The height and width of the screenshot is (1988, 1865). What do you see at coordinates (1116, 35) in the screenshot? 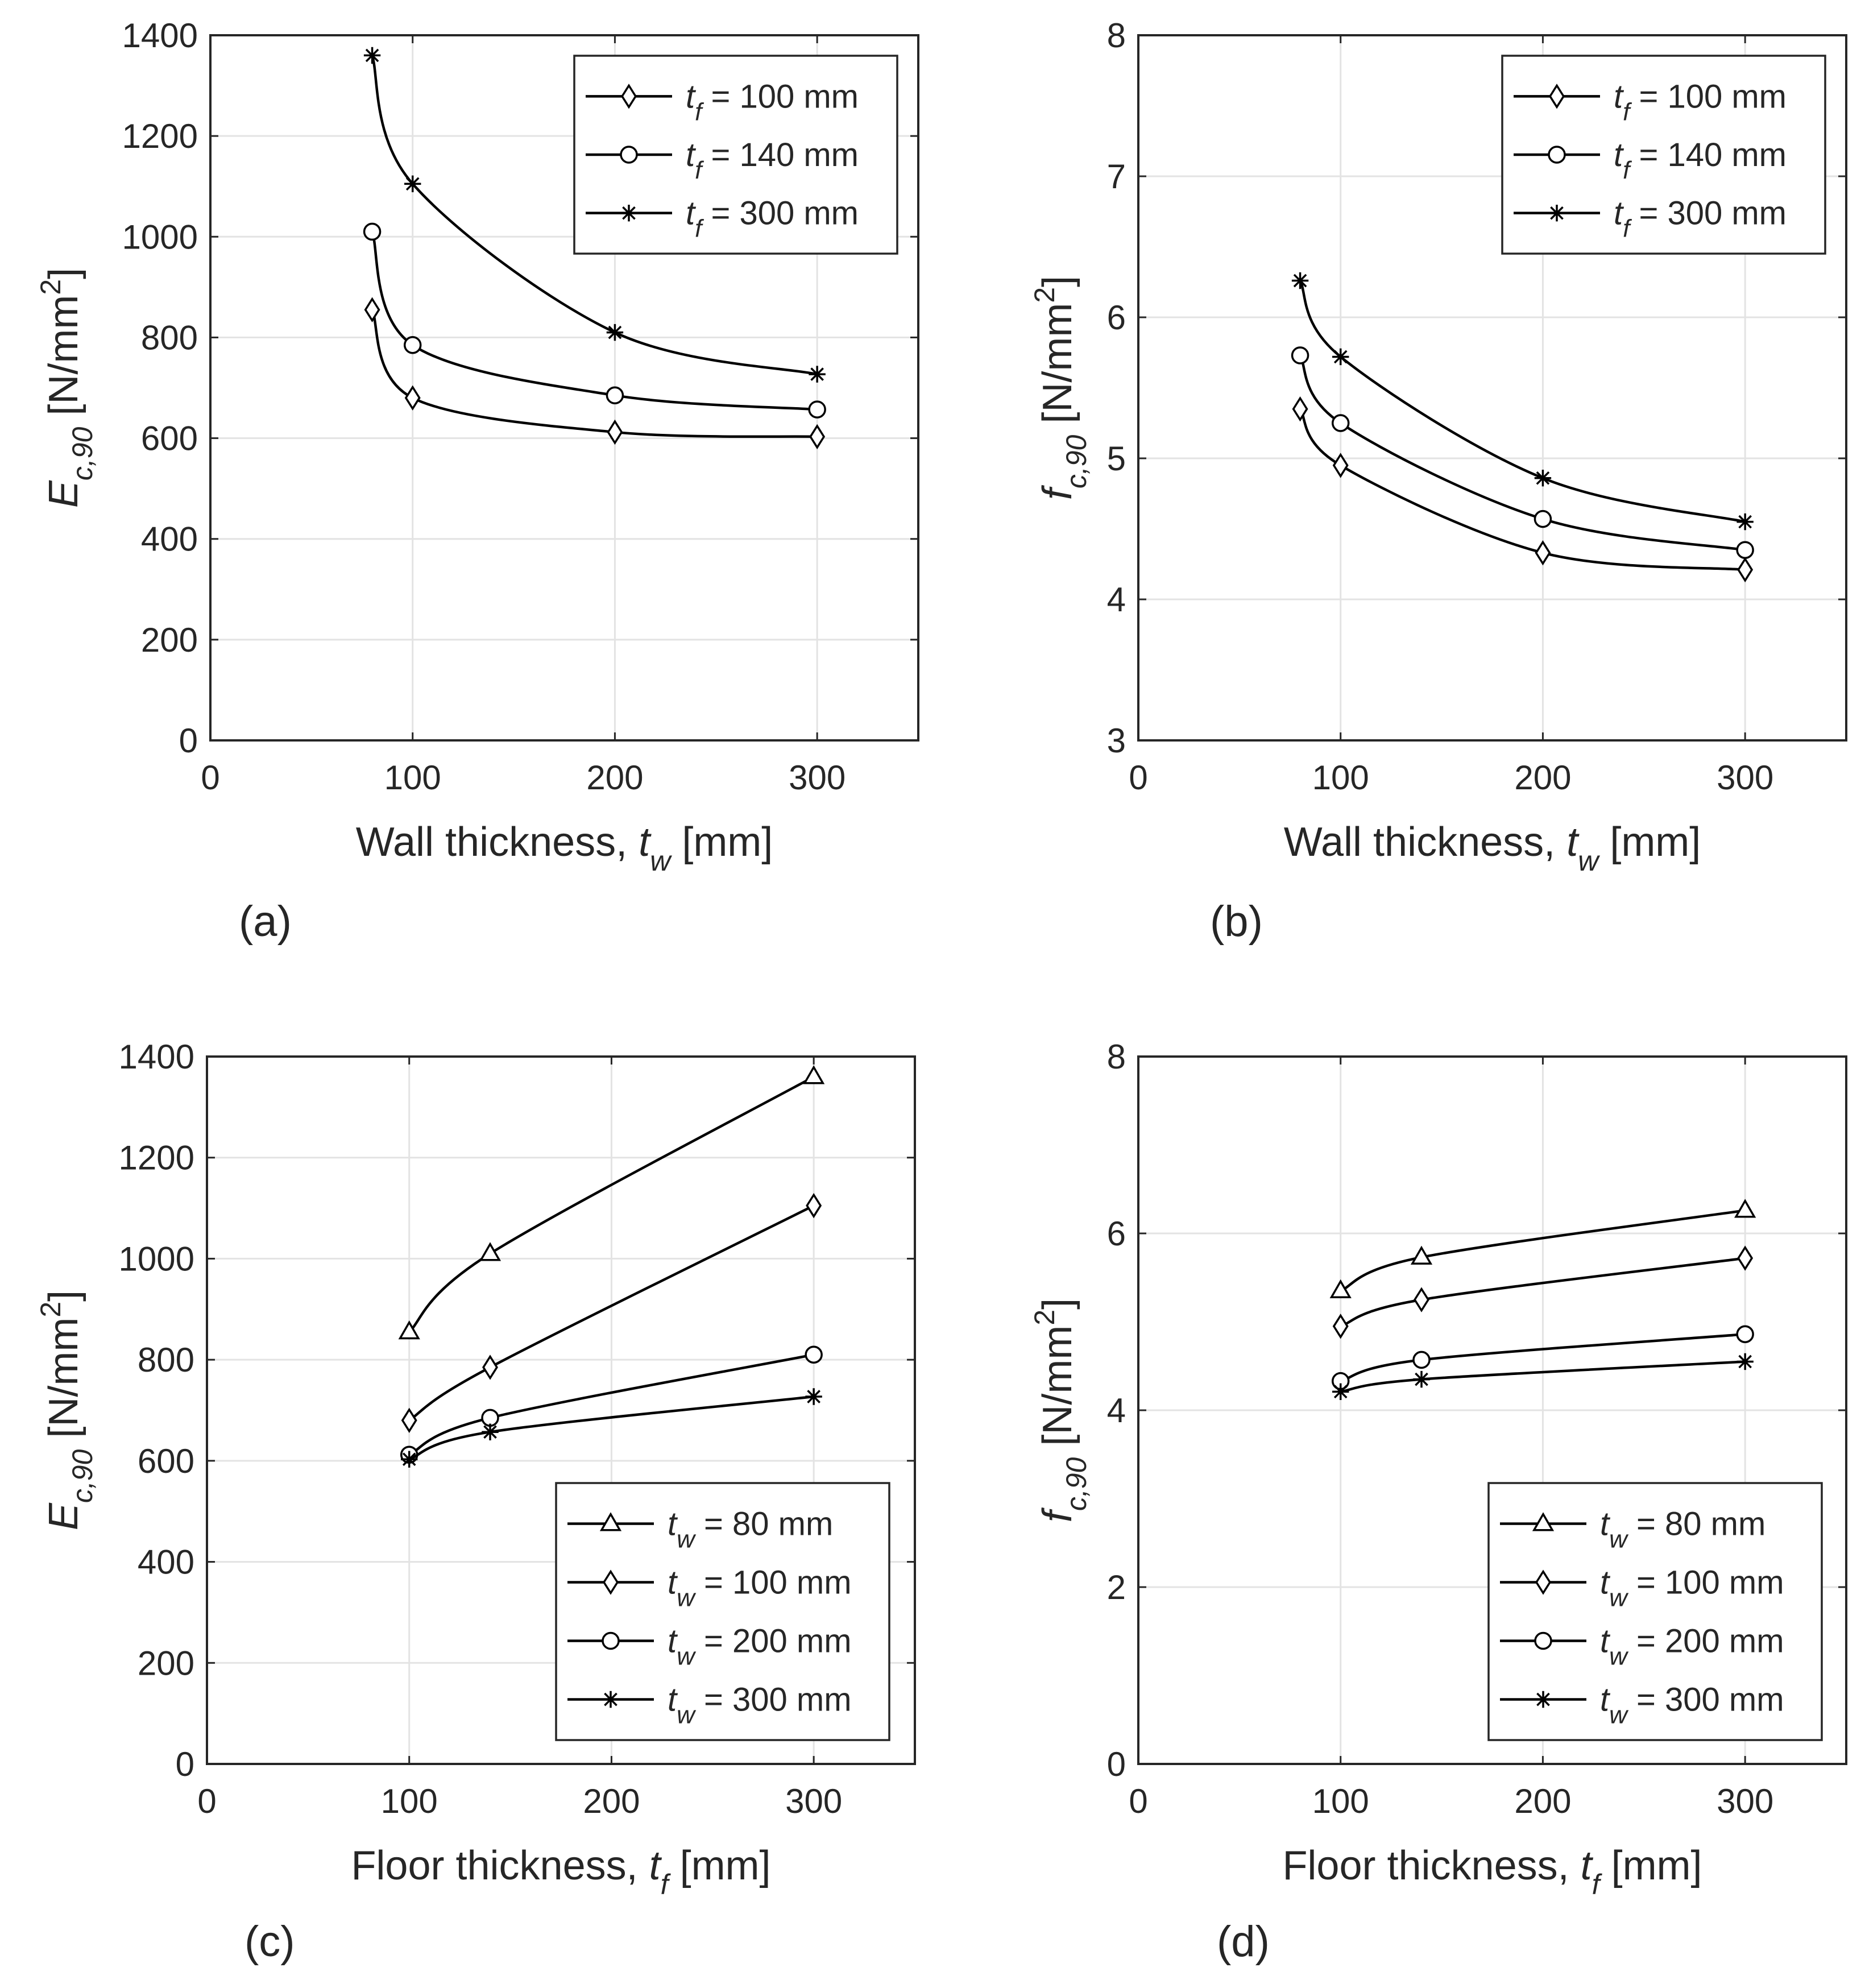
I see `y-tick-label: 8` at bounding box center [1116, 35].